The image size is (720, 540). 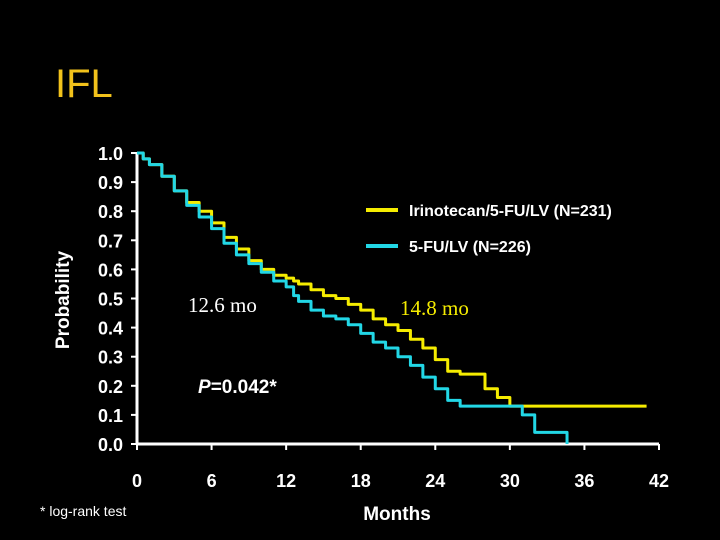 I want to click on median-label-irinotecan: 14.8 mo, so click(x=434, y=308).